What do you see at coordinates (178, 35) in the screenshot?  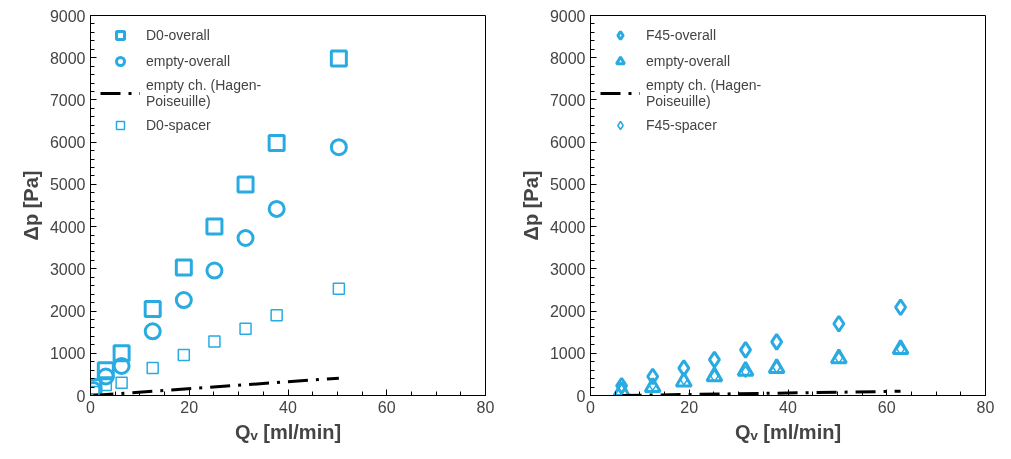 I see `legend-label: D0-overall` at bounding box center [178, 35].